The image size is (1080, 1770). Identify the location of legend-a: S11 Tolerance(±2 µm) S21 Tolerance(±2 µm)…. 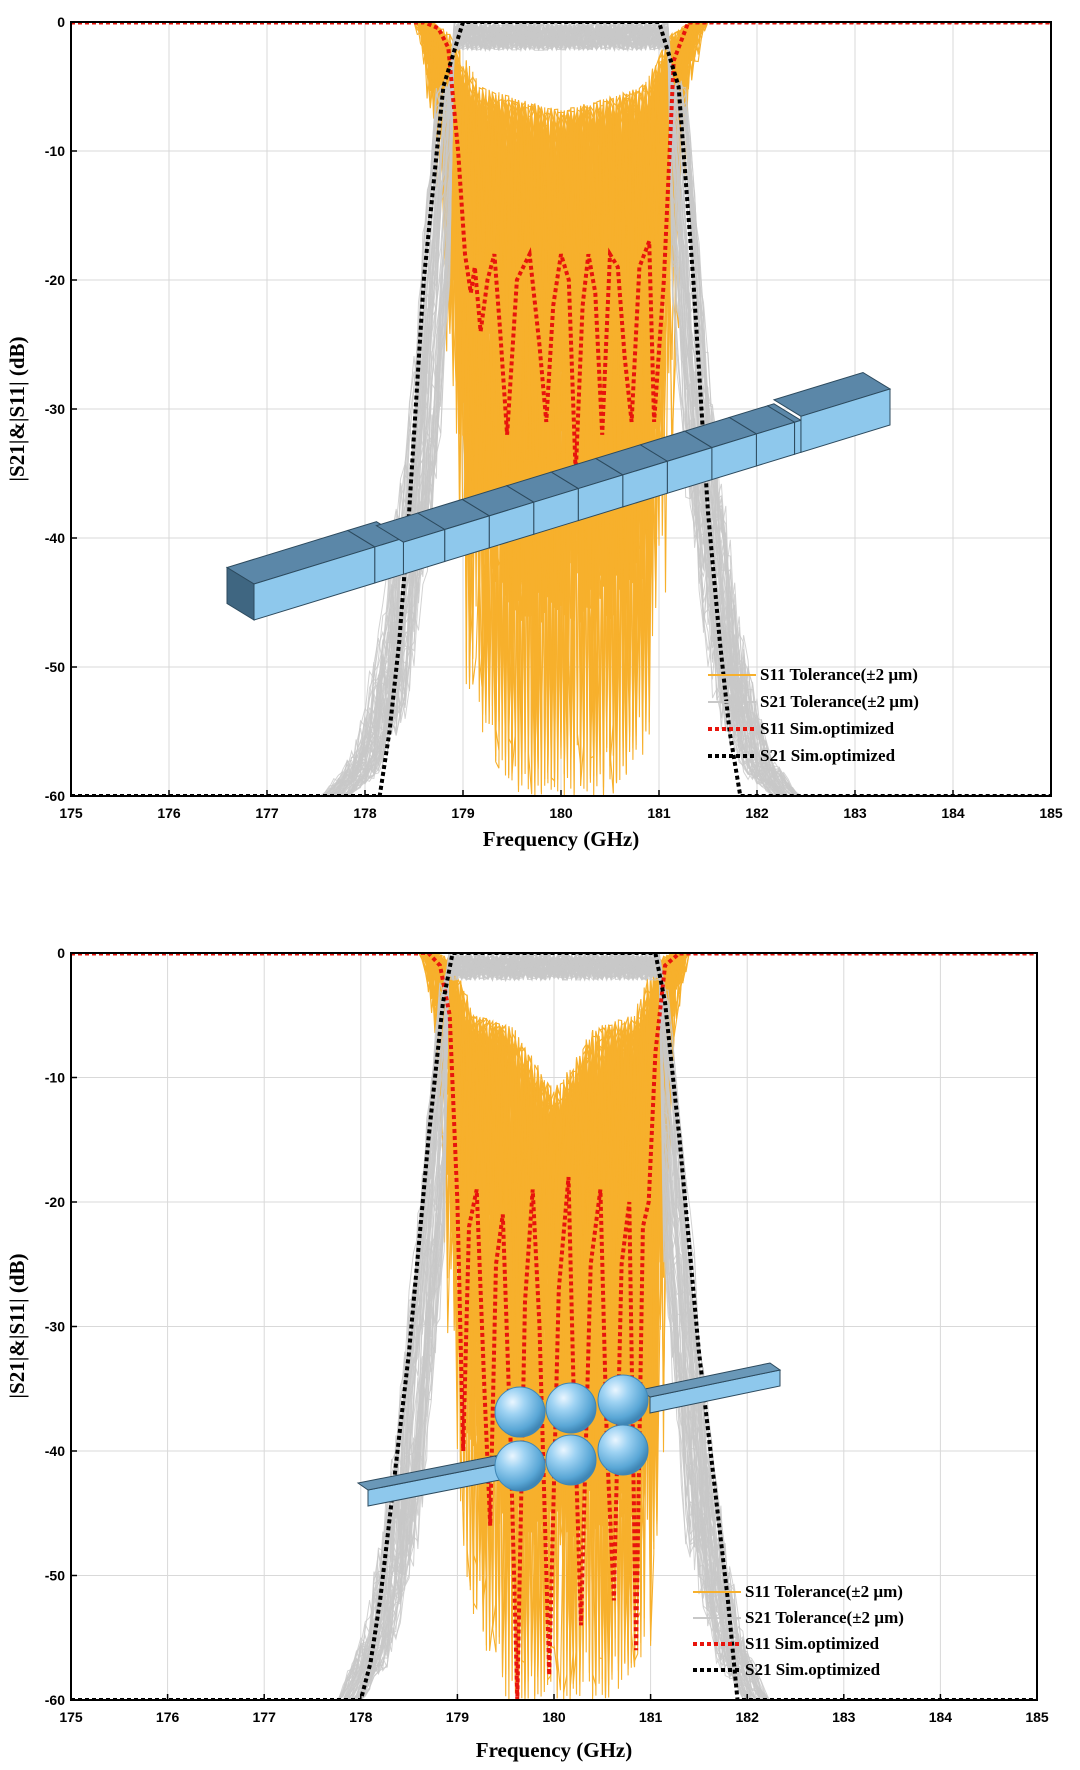
(813, 715).